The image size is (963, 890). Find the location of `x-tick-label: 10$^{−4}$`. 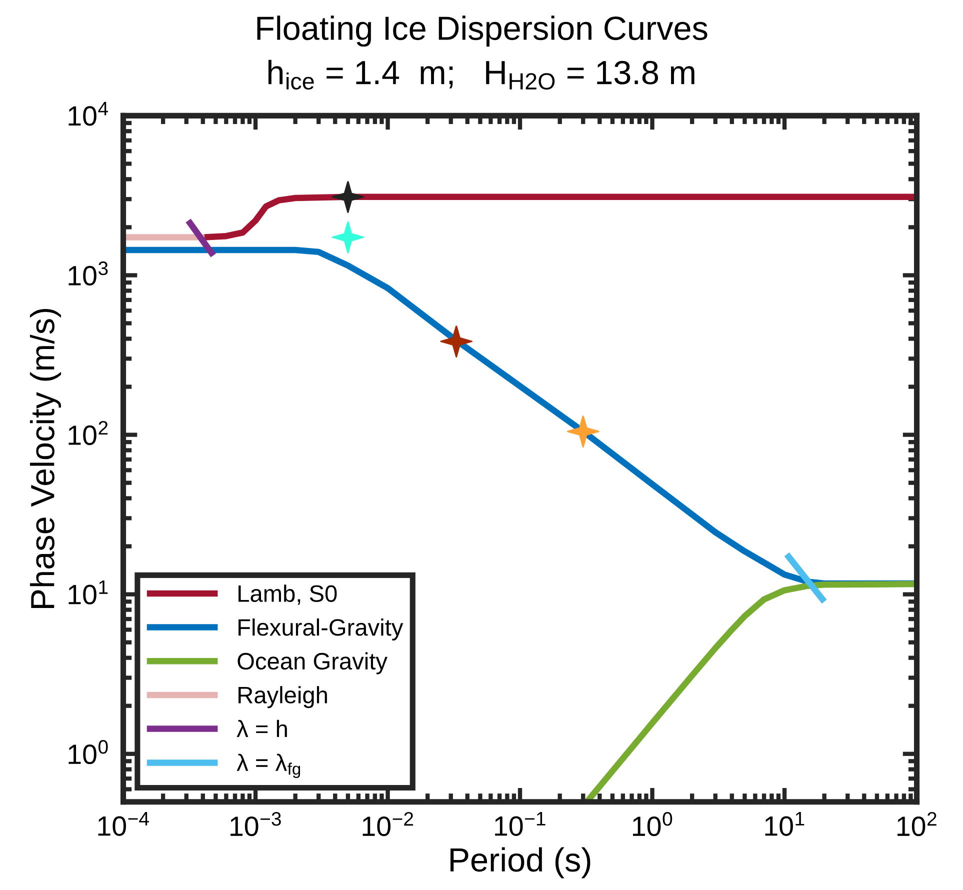

x-tick-label: 10$^{−4}$ is located at coordinates (123, 824).